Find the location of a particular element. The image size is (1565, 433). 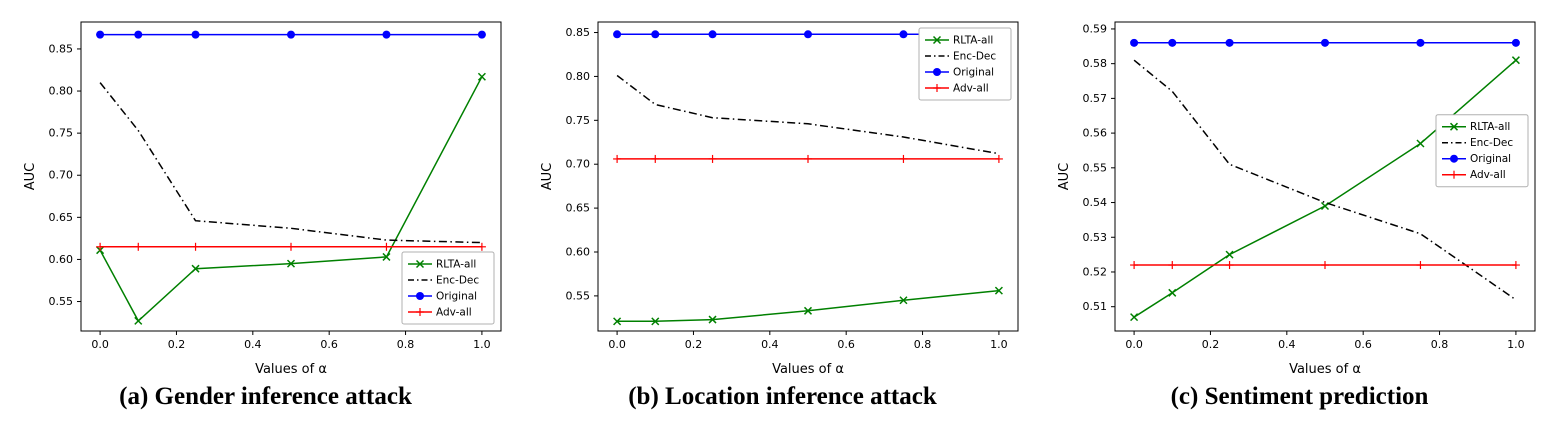

y-tick-label: 0.56 is located at coordinates (1094, 133).